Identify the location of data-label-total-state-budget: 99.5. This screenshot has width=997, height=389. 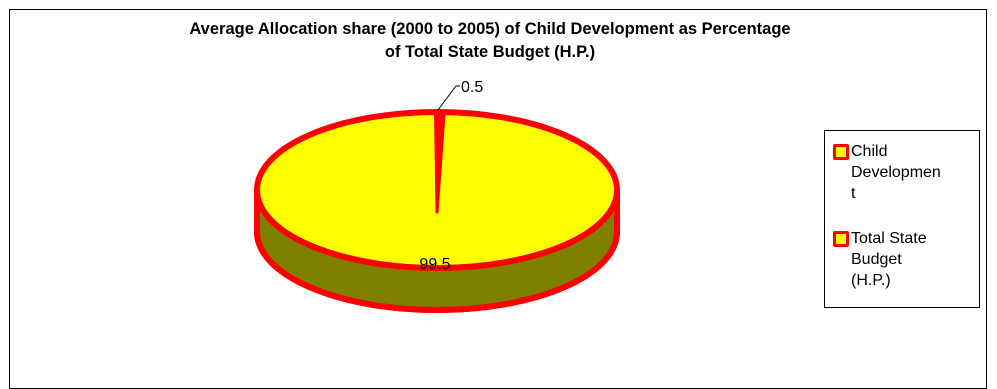
(434, 264).